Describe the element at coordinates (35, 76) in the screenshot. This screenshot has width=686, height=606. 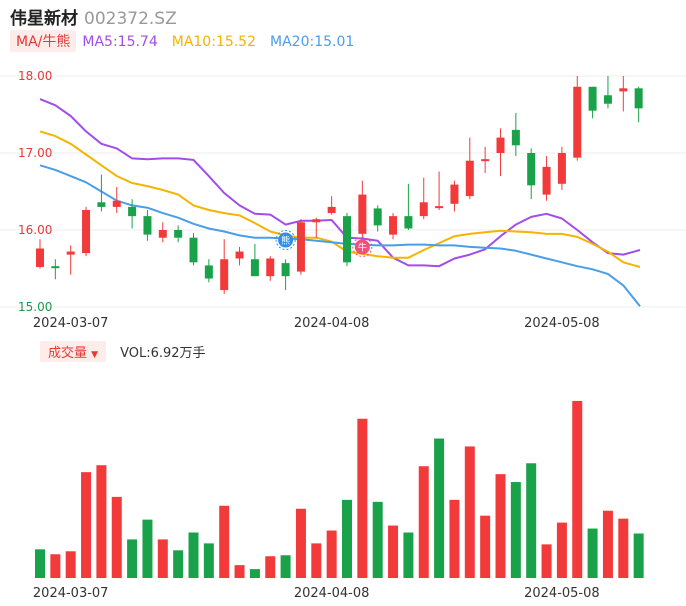
I see `y-tick-label: 18.00` at that location.